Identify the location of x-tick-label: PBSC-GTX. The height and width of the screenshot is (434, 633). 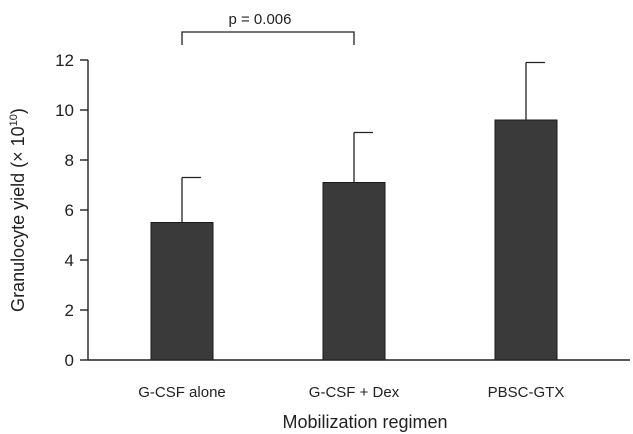
(526, 392).